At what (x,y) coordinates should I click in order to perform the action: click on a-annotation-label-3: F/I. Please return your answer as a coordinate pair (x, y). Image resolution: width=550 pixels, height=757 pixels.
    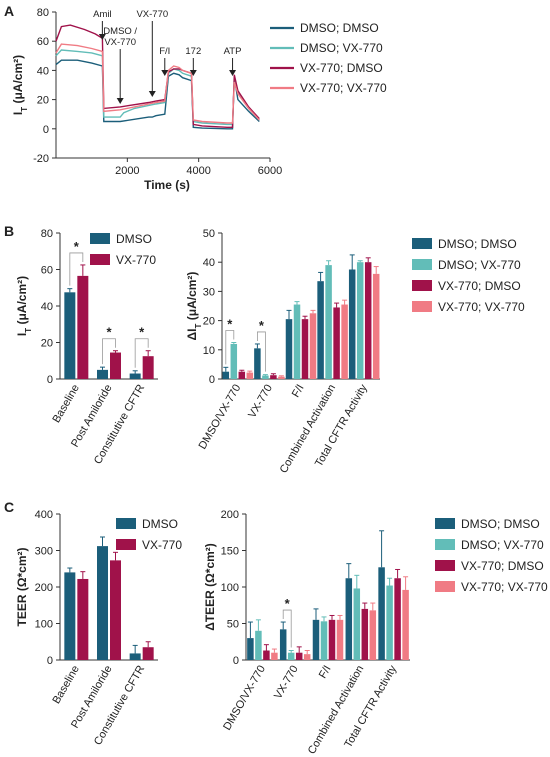
    Looking at the image, I should click on (164, 51).